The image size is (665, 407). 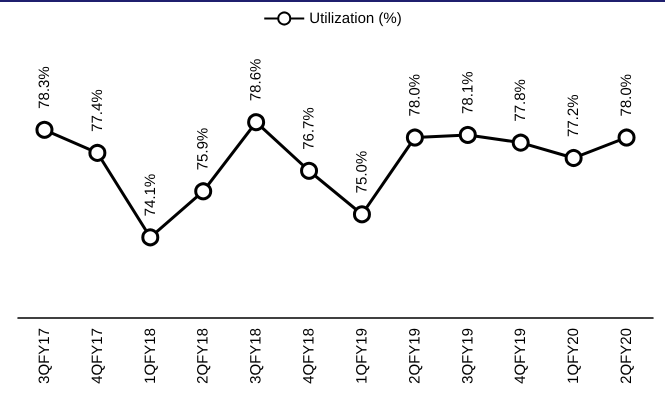 I want to click on data-label: 77.4%, so click(x=97, y=110).